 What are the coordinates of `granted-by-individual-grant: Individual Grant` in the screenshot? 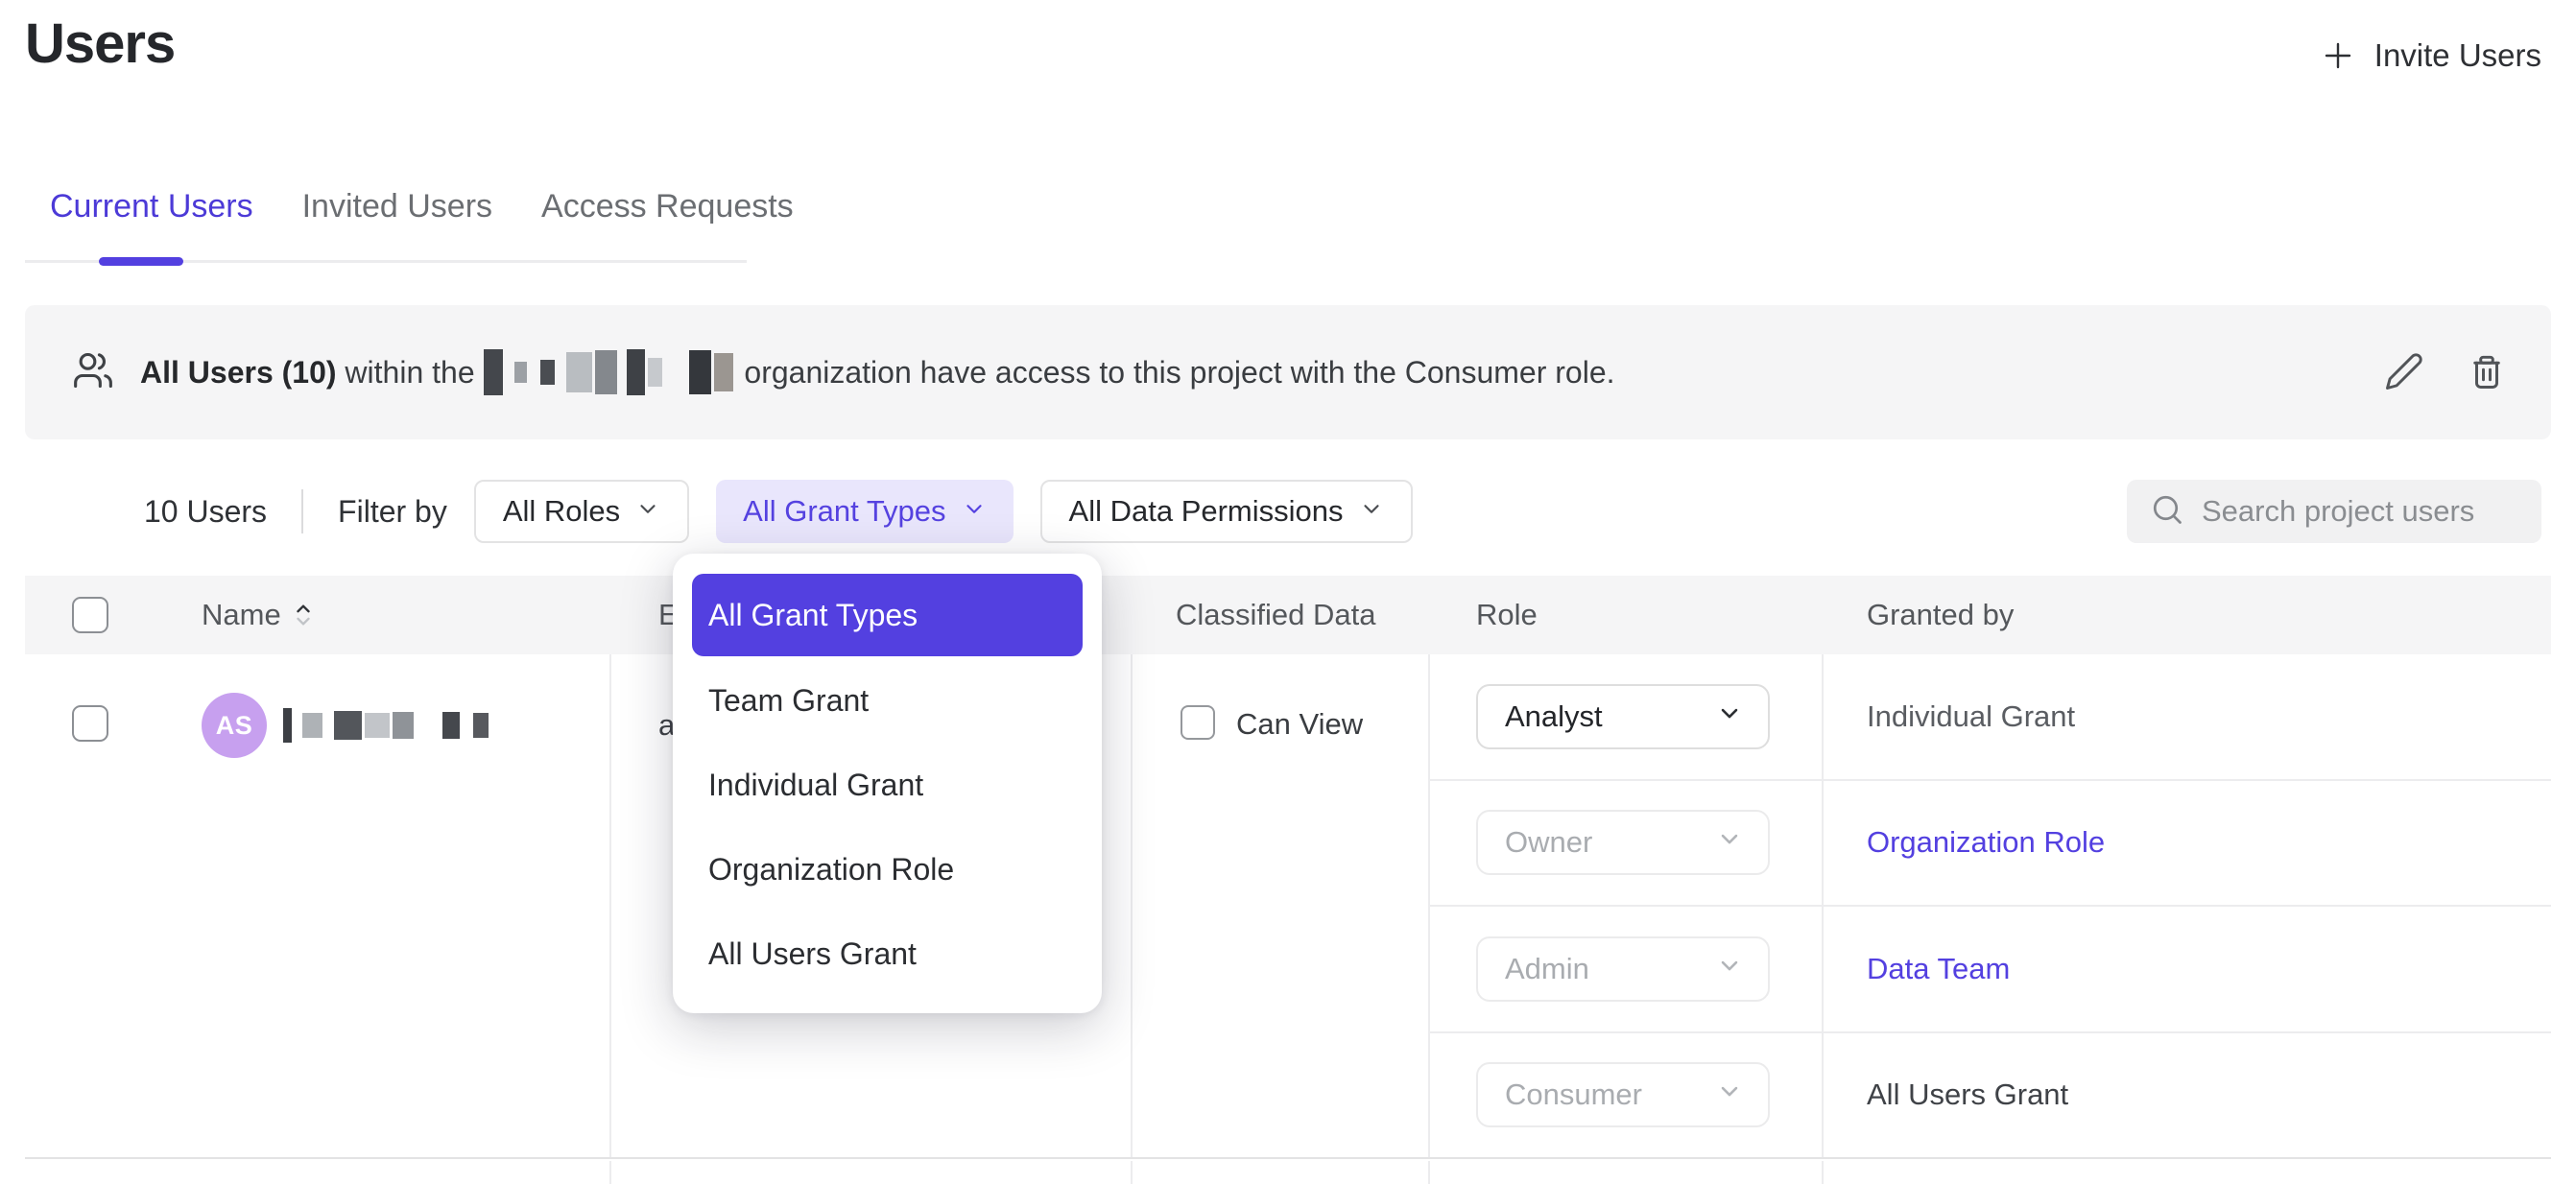 It's located at (1971, 716).